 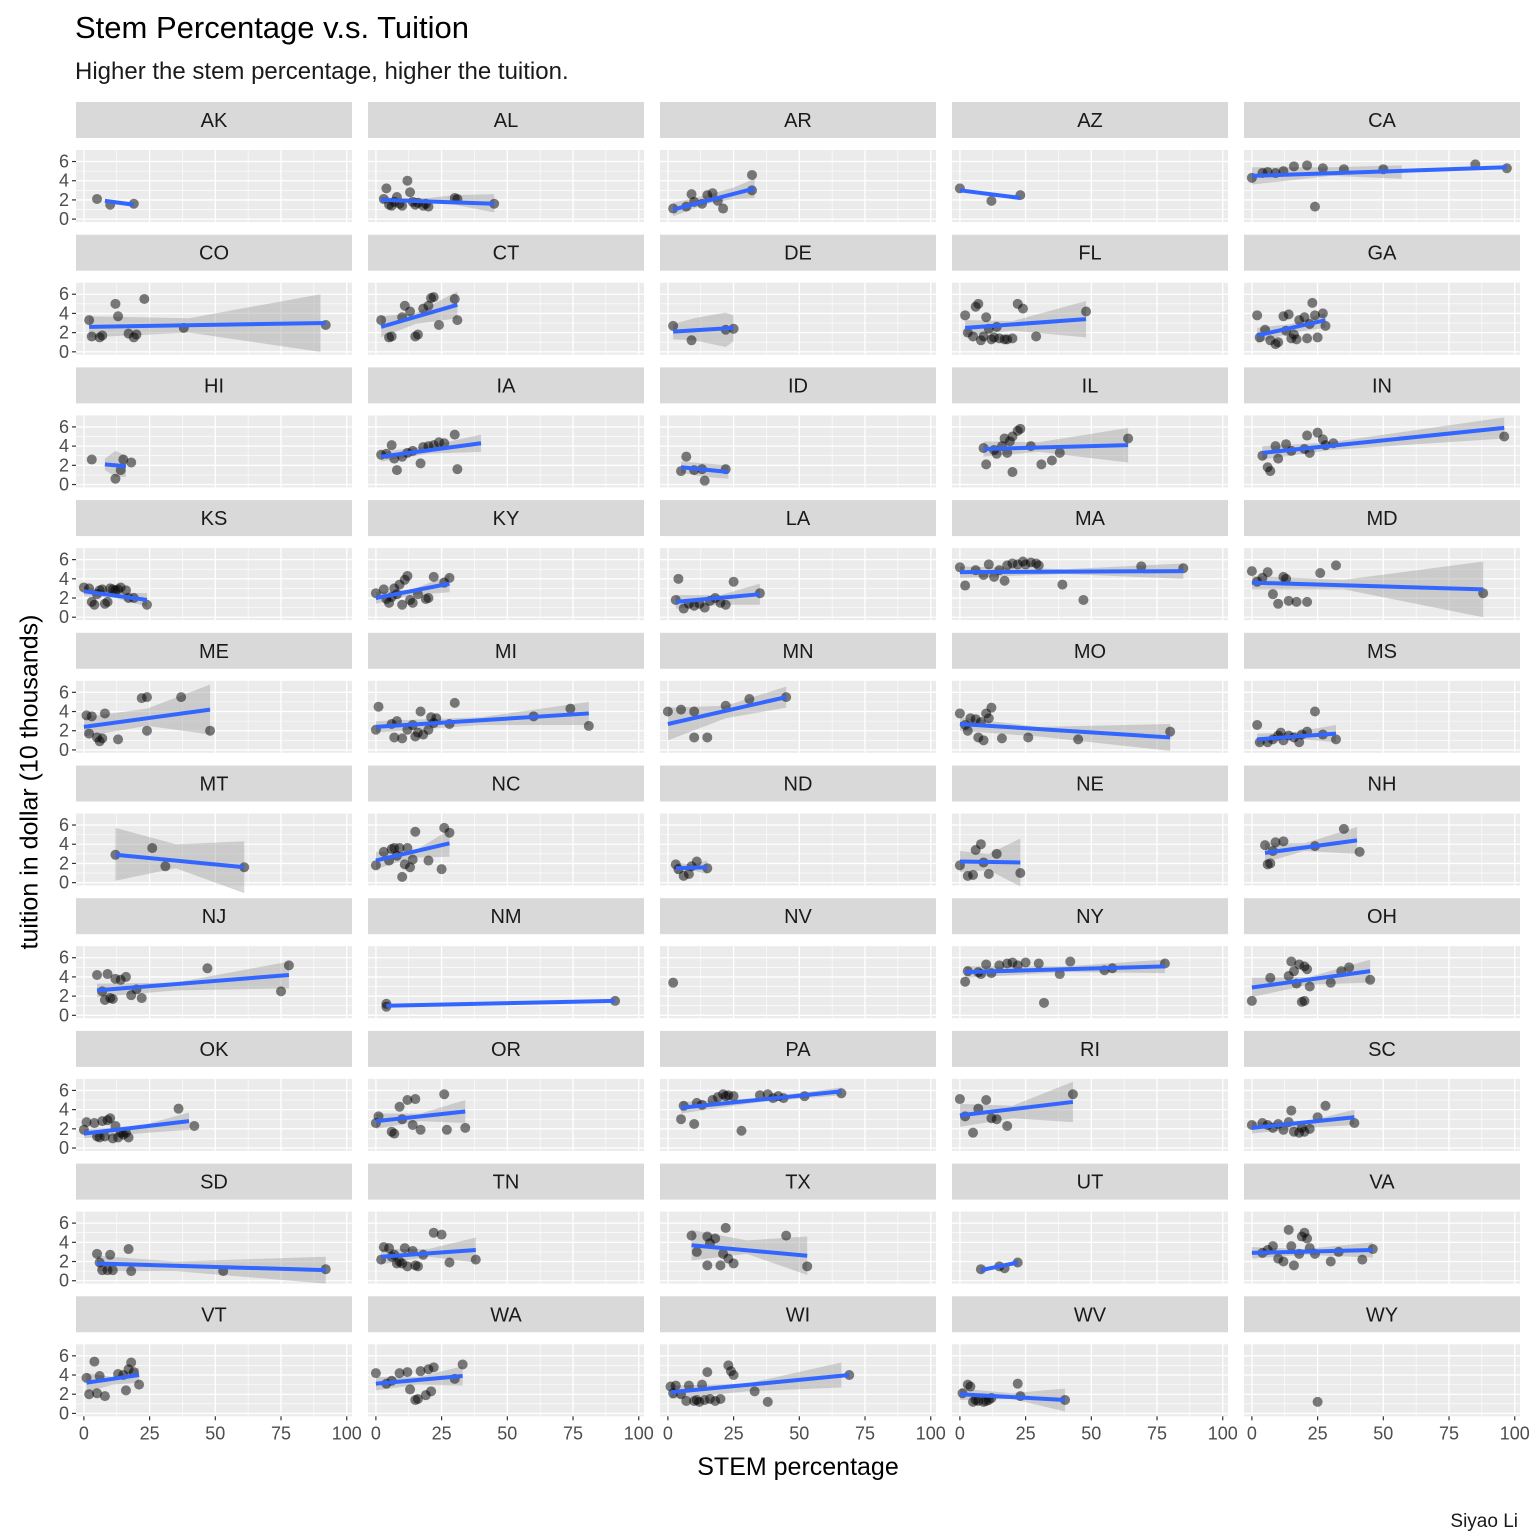 I want to click on data-point-nd, so click(x=696, y=861).